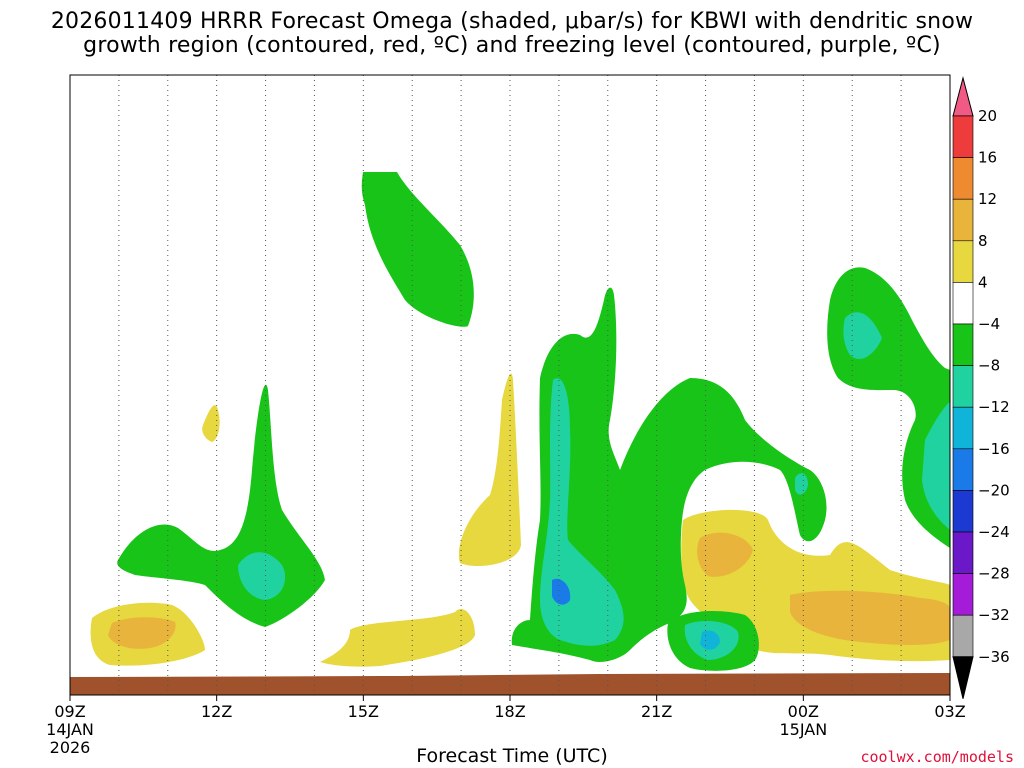  What do you see at coordinates (512, 756) in the screenshot?
I see `x-axis-title: Forecast Time (UTC)` at bounding box center [512, 756].